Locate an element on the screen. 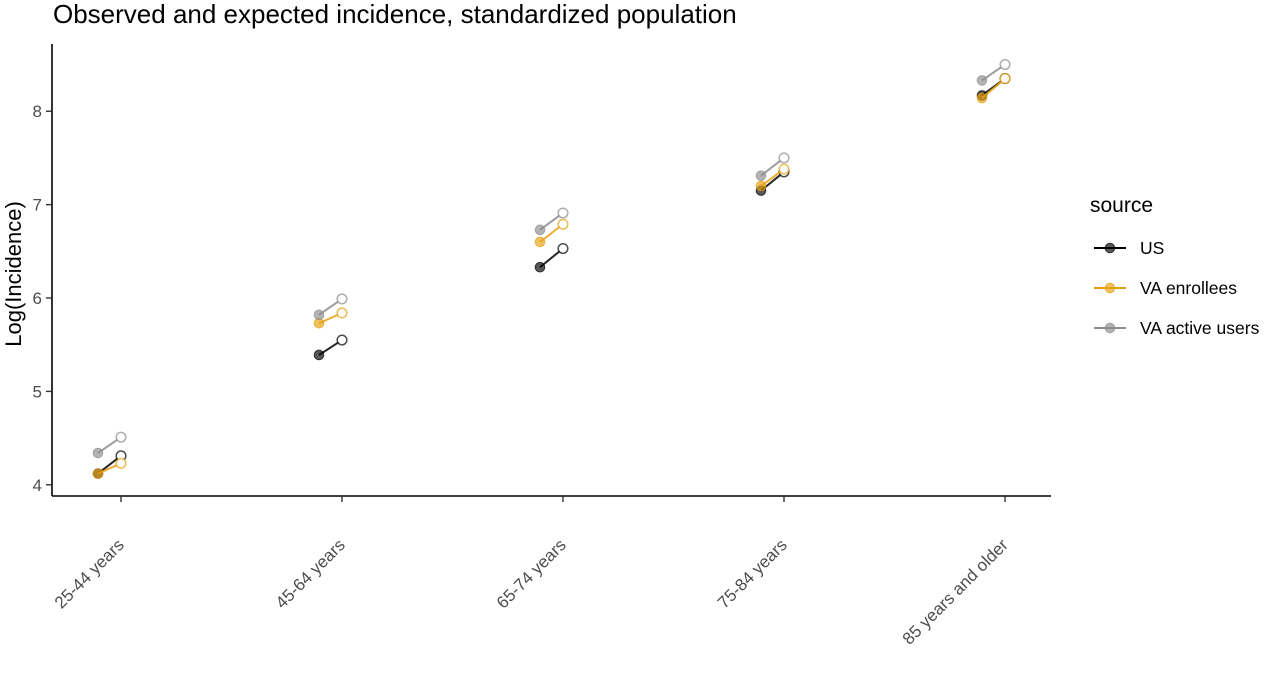  y-axis-title: Log(Incidence) is located at coordinates (13, 274).